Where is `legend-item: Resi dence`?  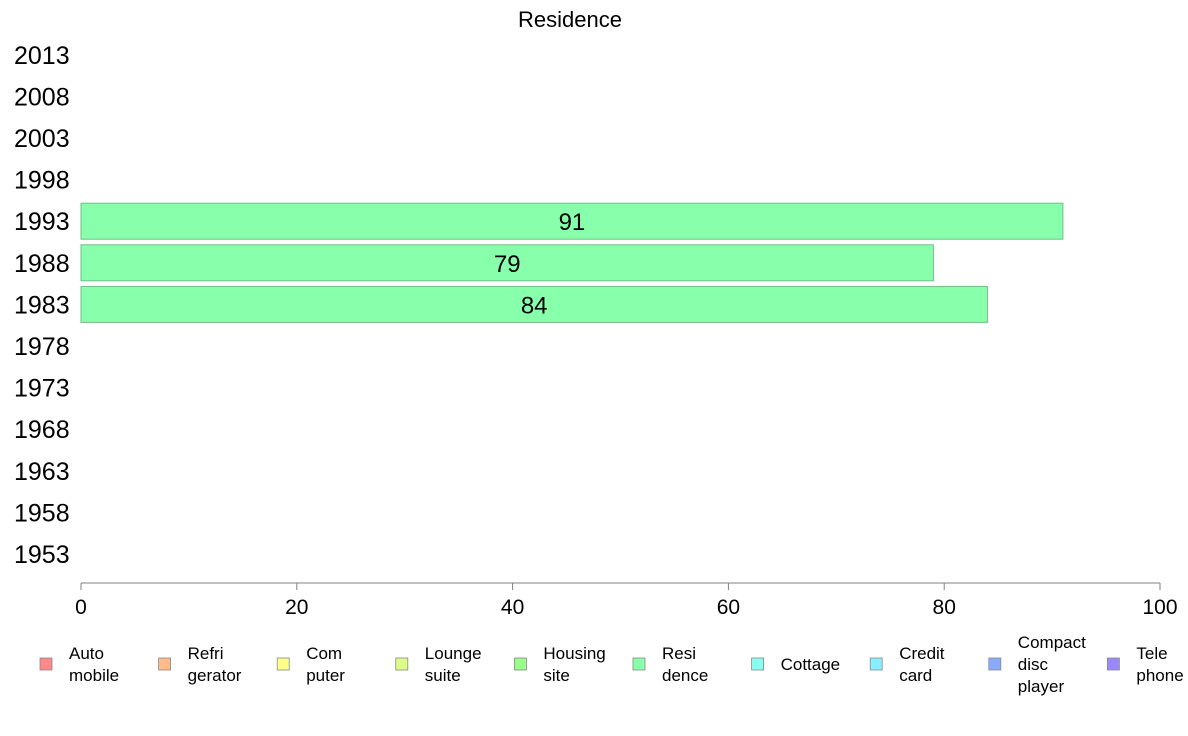 legend-item: Resi dence is located at coordinates (670, 664).